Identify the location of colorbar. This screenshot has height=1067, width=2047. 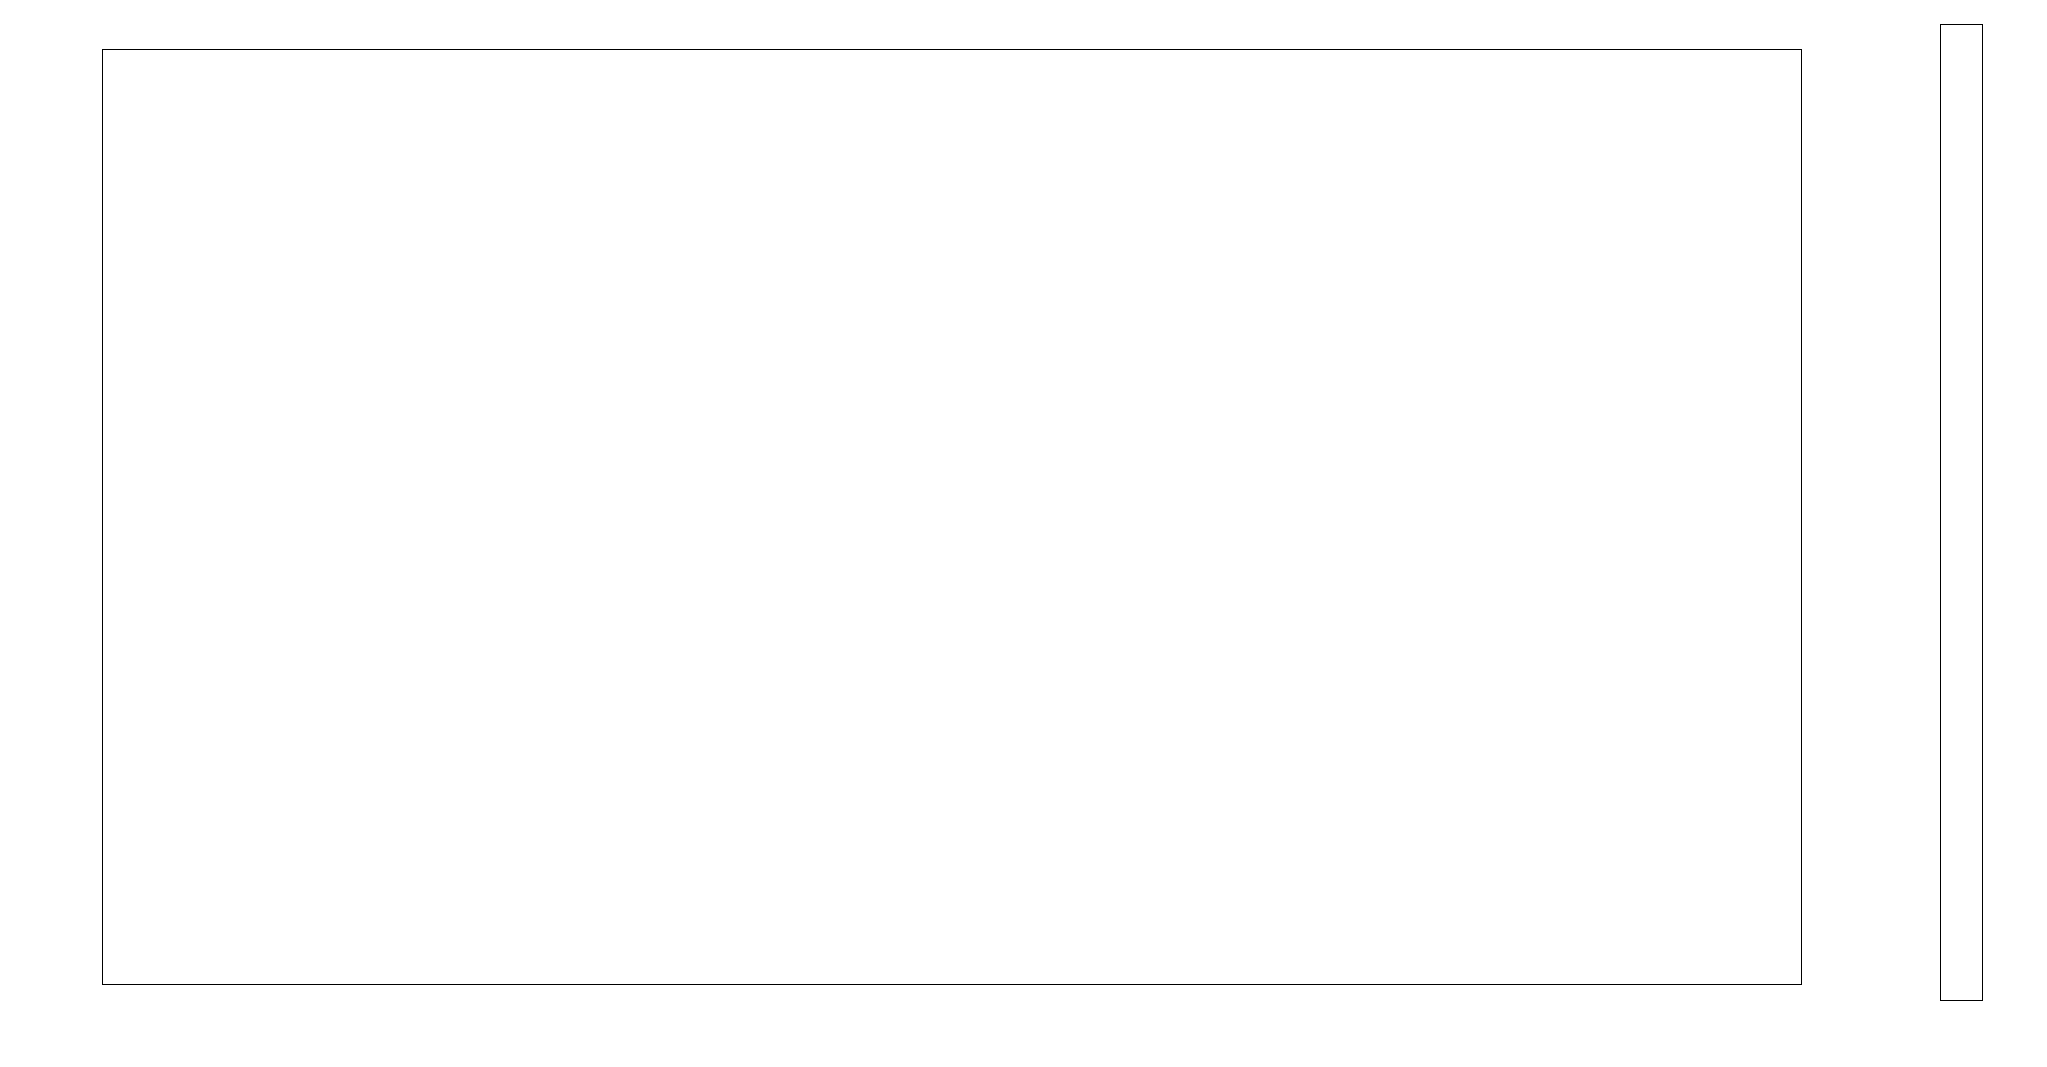
(1961, 512).